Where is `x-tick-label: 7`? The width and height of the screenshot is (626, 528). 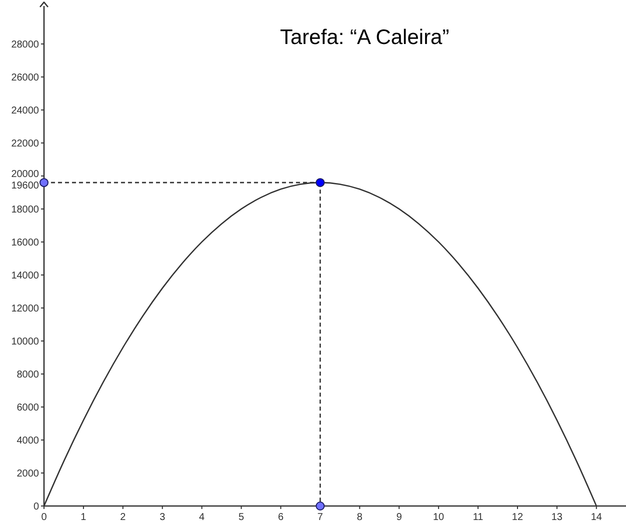
x-tick-label: 7 is located at coordinates (320, 517).